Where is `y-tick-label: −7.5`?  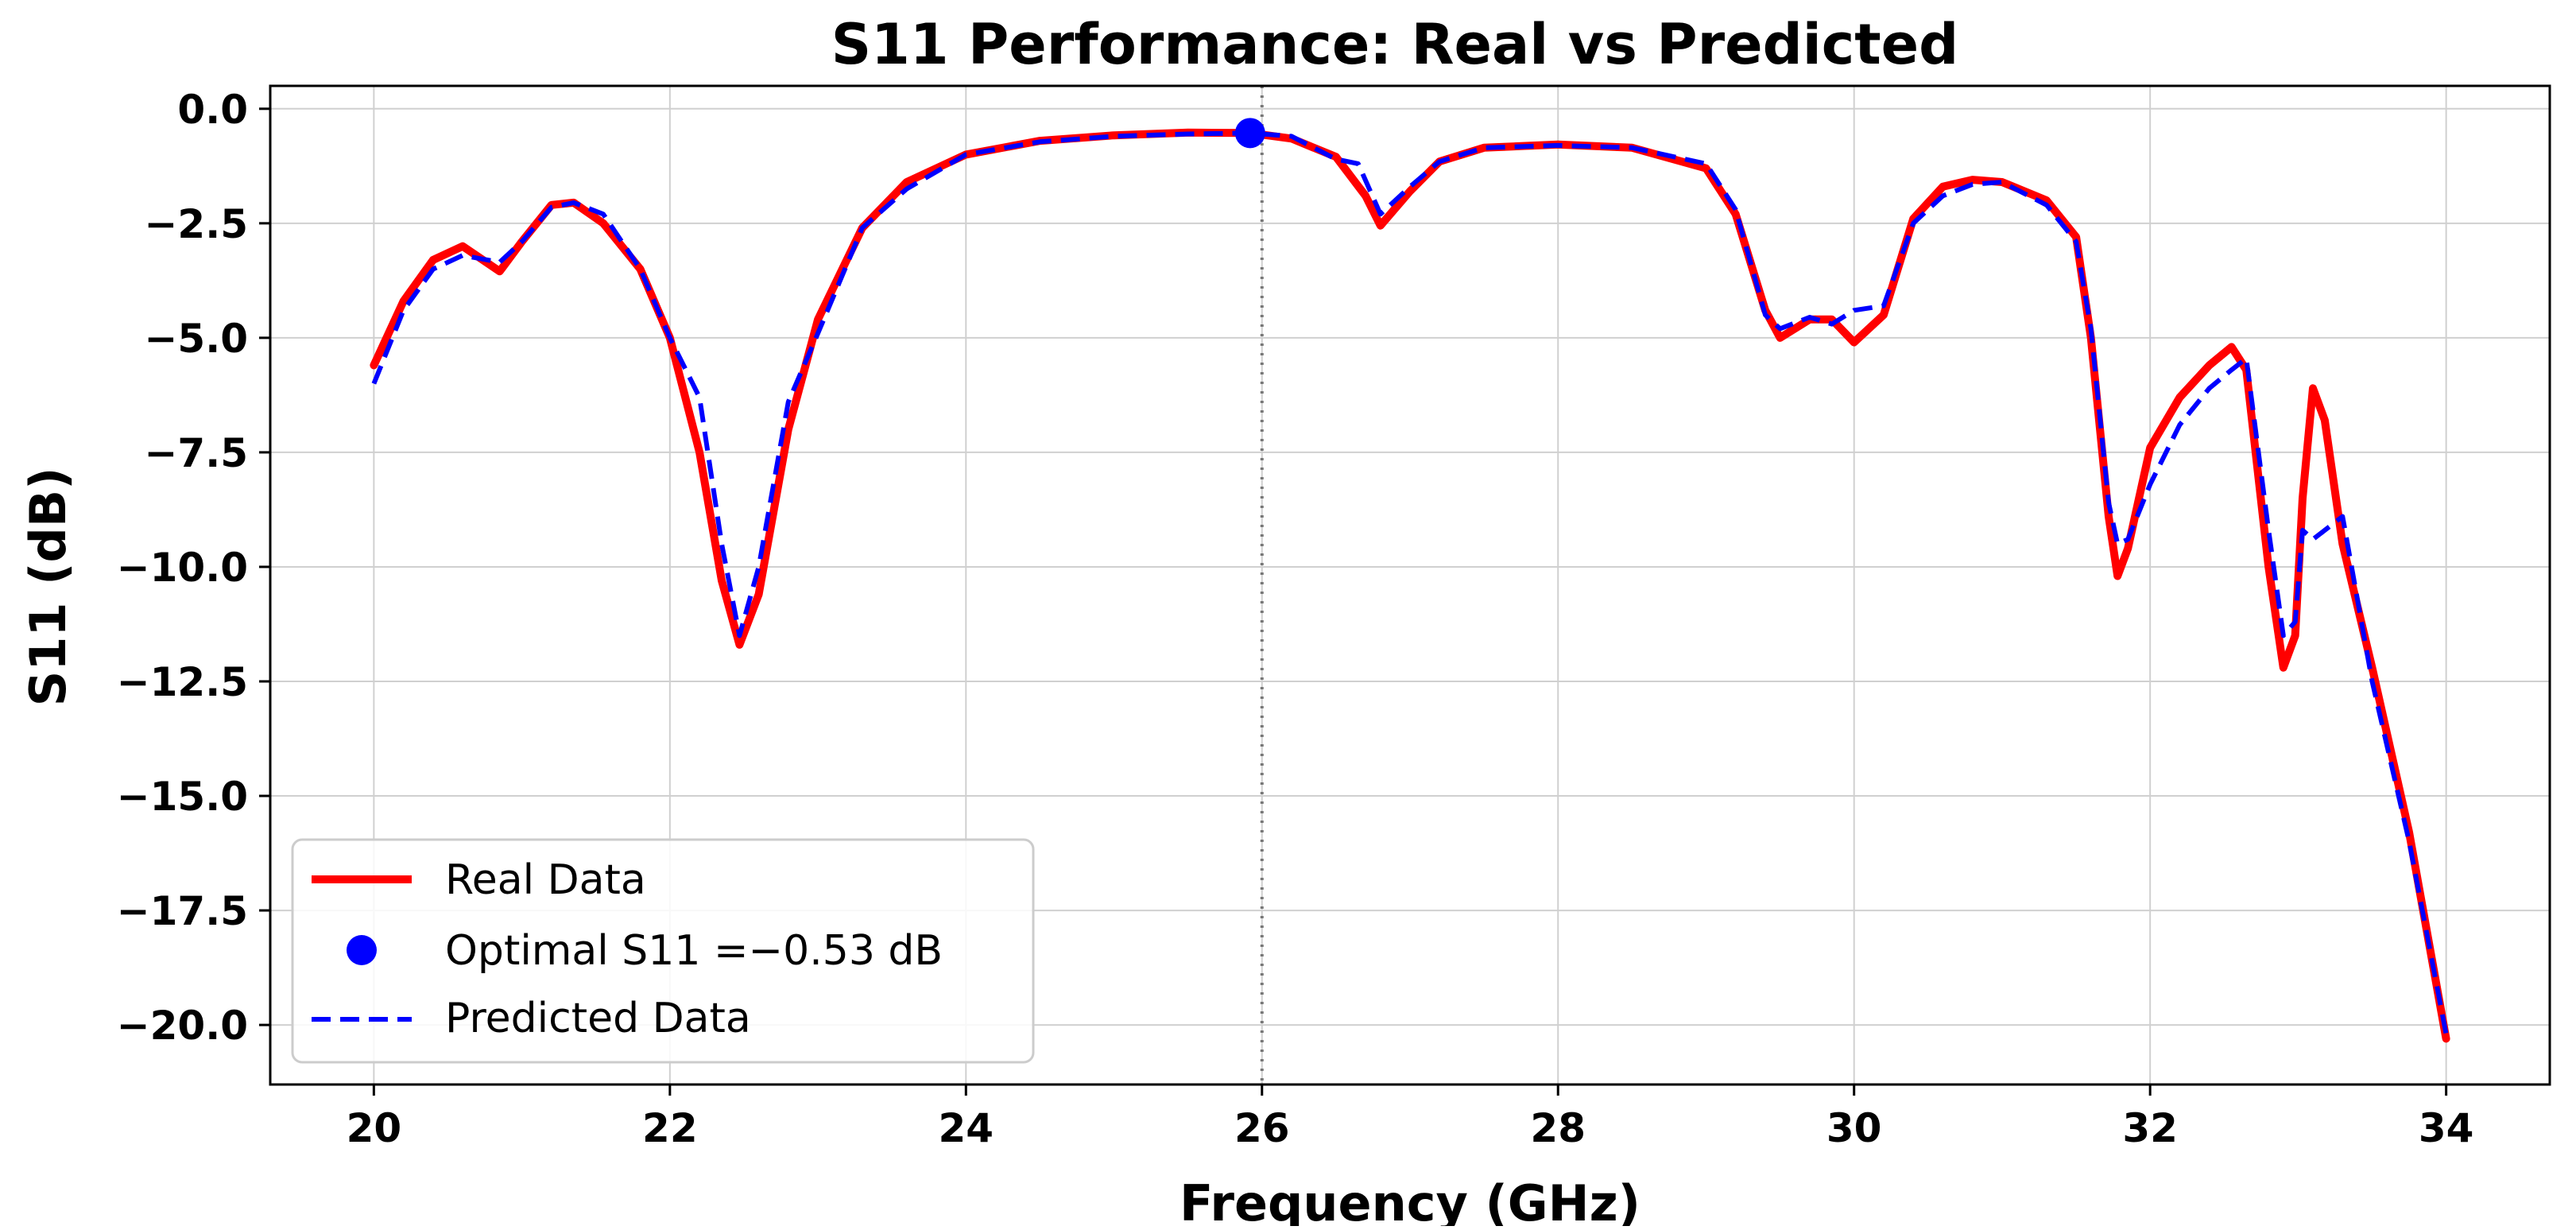 y-tick-label: −7.5 is located at coordinates (196, 453).